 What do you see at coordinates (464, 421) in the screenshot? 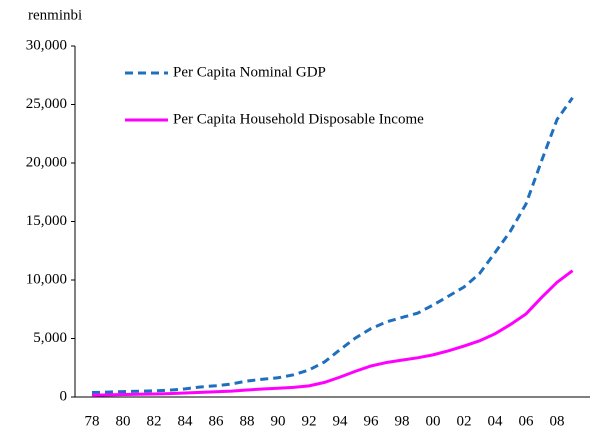
I see `x-tick-label: 02` at bounding box center [464, 421].